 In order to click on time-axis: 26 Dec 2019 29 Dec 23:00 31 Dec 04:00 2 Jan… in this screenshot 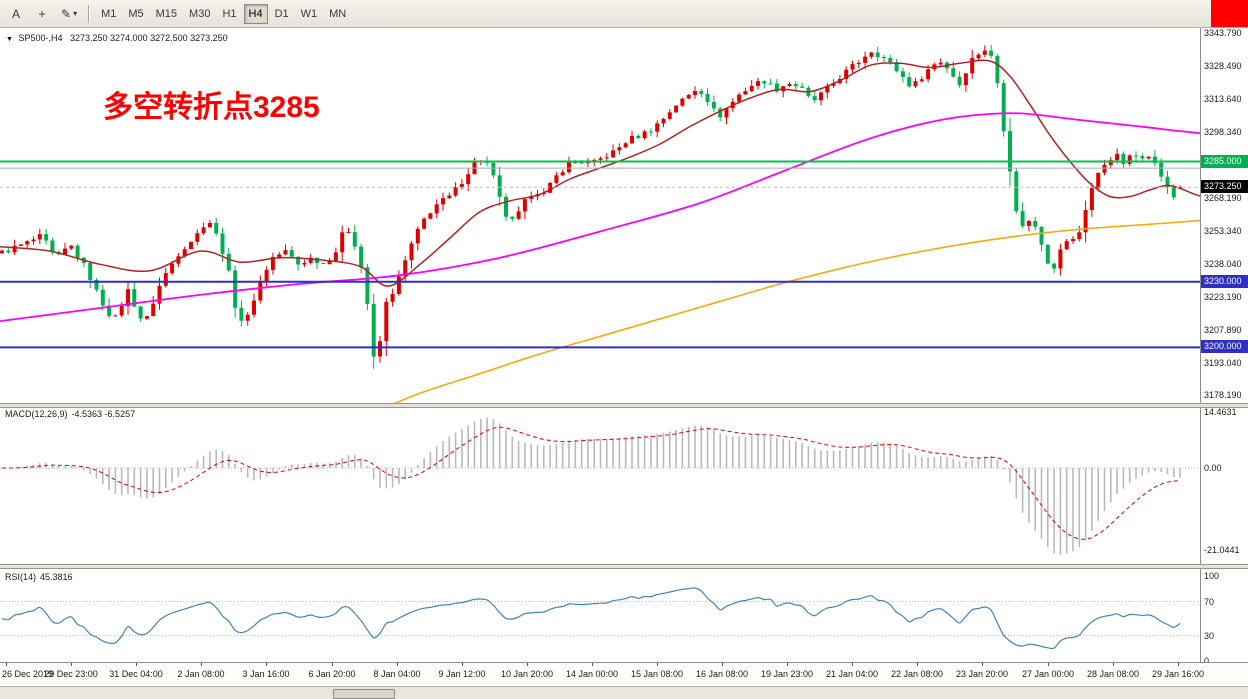, I will do `click(624, 674)`.